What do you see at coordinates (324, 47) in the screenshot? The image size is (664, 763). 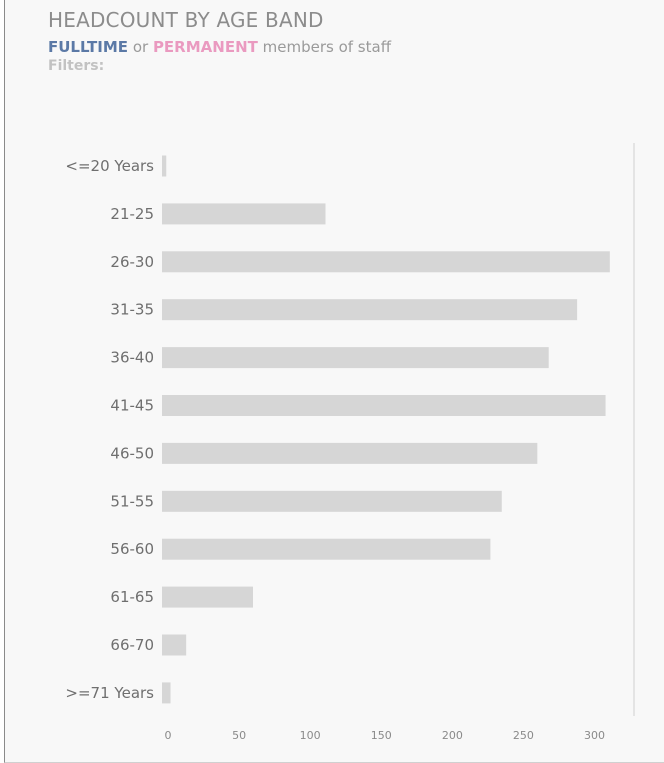 I see `subtitle-suffix: members of staff` at bounding box center [324, 47].